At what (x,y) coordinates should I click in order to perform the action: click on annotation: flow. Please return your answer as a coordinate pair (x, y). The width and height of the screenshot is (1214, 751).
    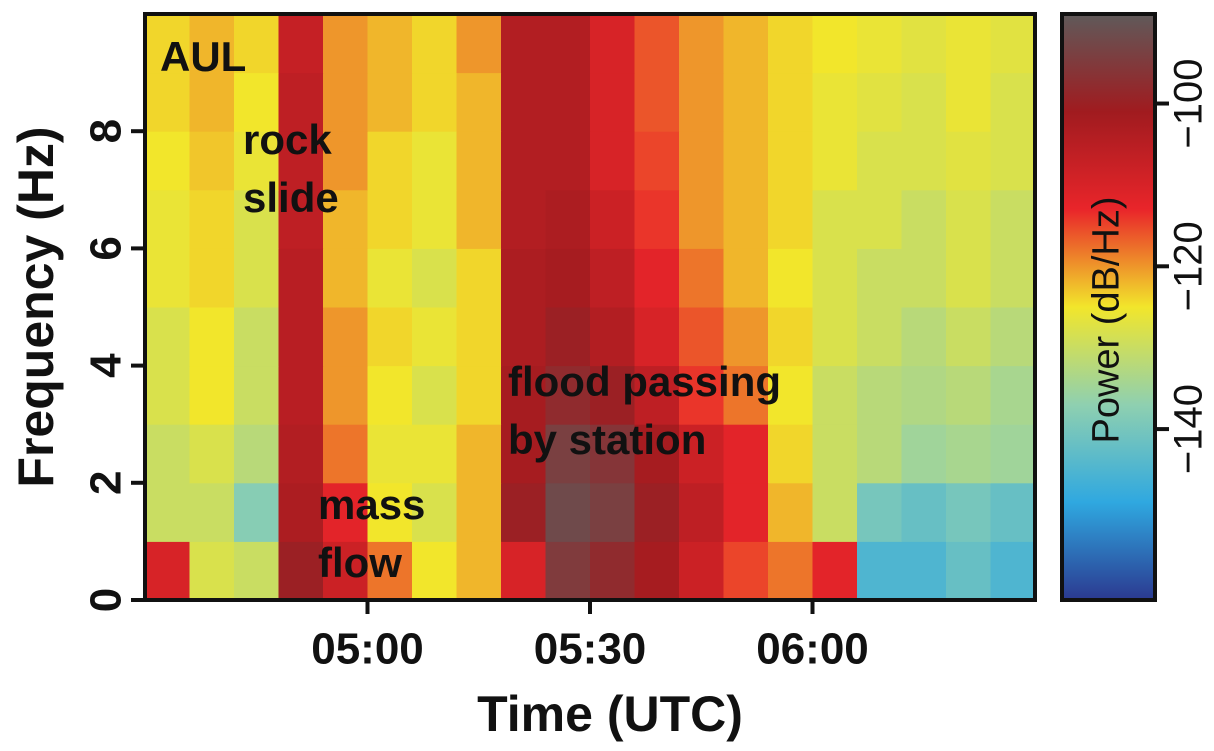
    Looking at the image, I should click on (360, 562).